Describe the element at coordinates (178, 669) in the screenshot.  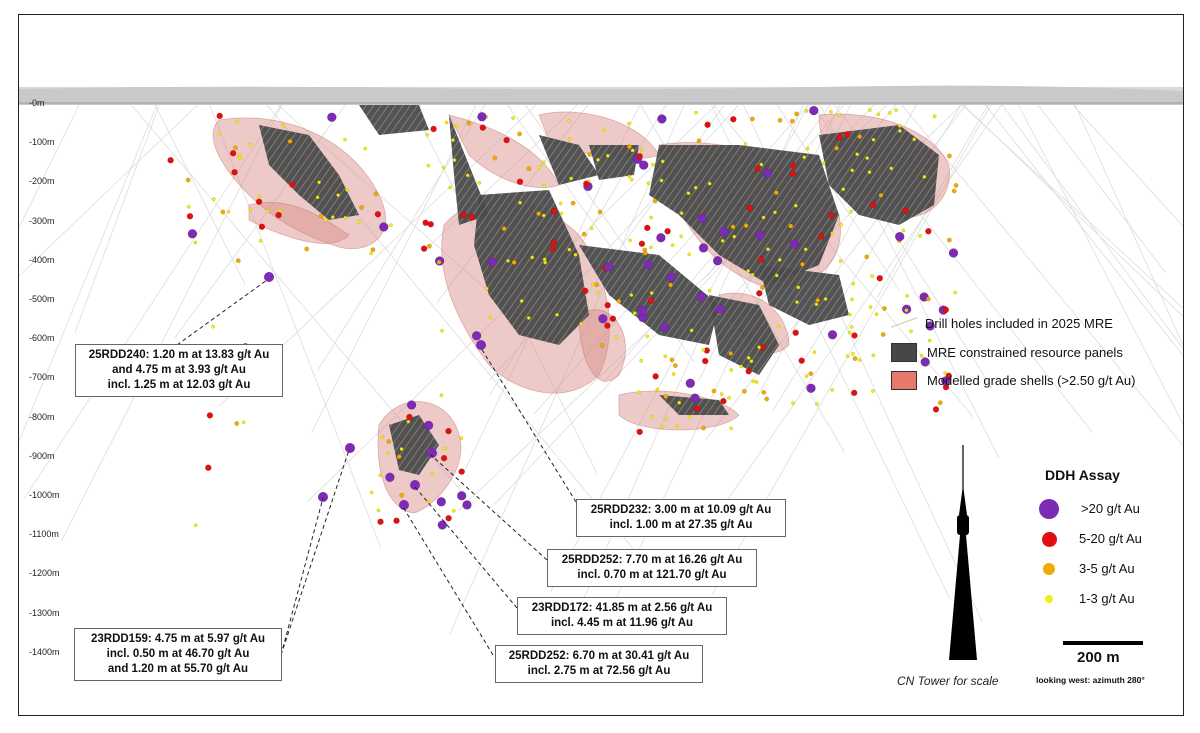
I see `callout-line: and 1.20 m at 55.70 g/t Au` at that location.